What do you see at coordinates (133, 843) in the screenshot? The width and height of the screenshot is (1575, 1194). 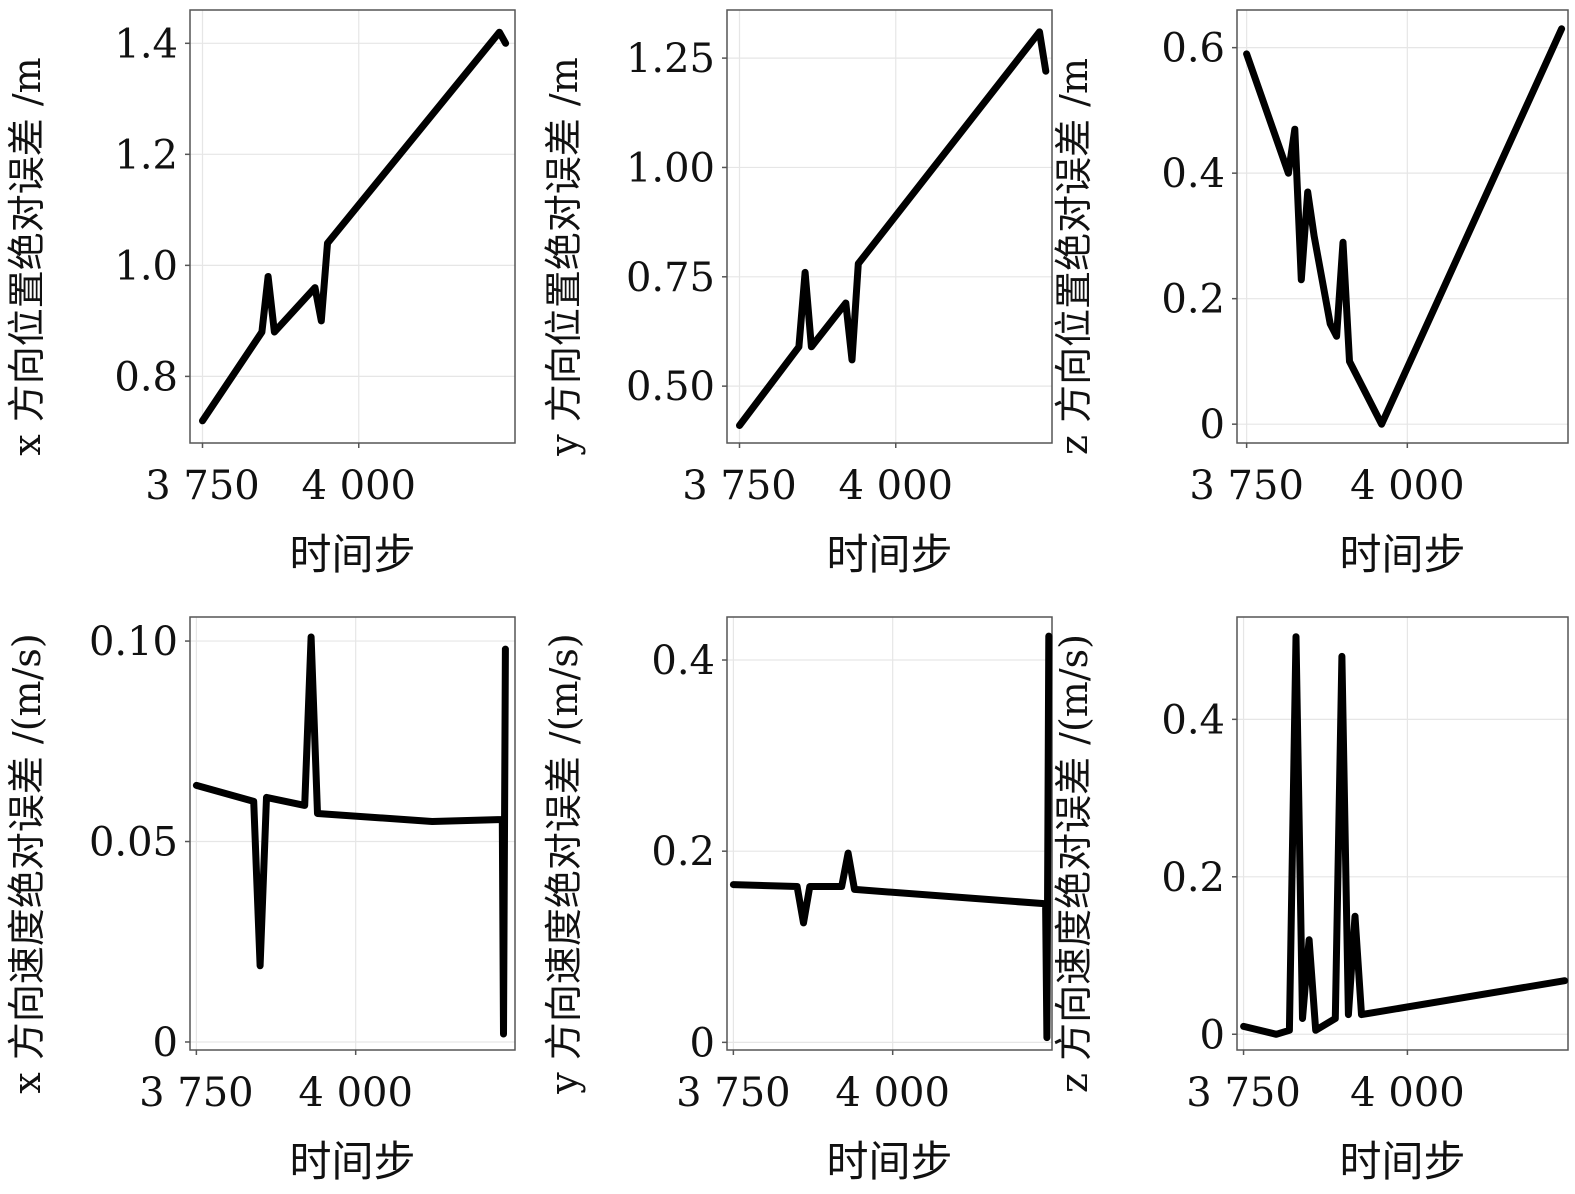 I see `y-tick-label: 0.05` at bounding box center [133, 843].